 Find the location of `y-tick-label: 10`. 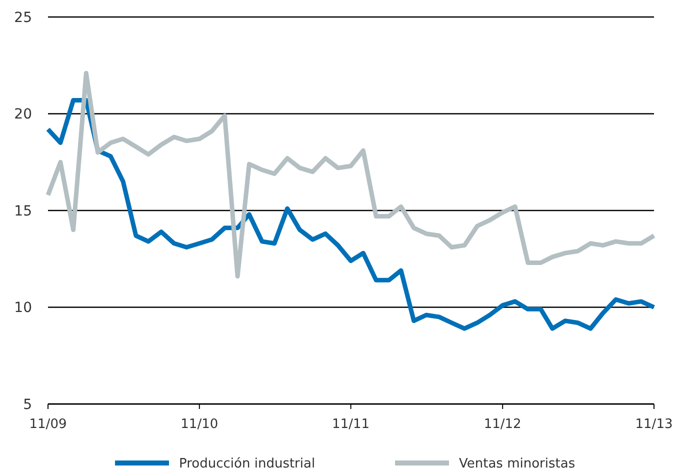

y-tick-label: 10 is located at coordinates (23, 308).